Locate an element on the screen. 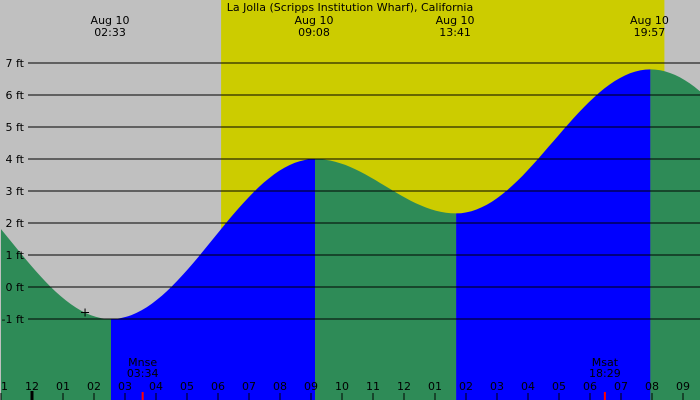 Image resolution: width=700 pixels, height=400 pixels. moon-event-time: 18:29 is located at coordinates (605, 373).